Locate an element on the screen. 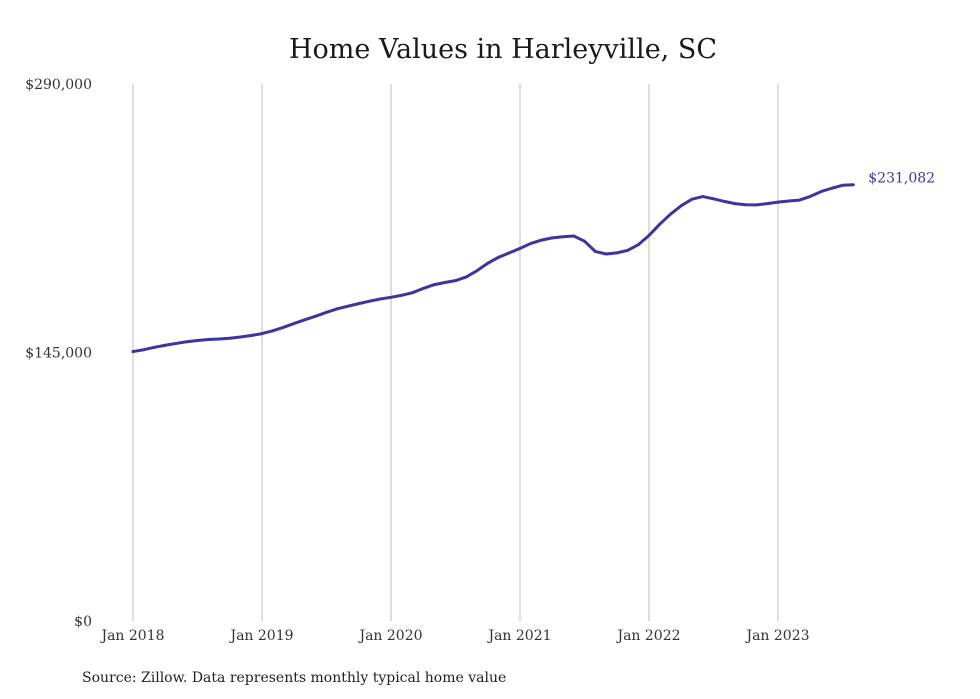 Image resolution: width=980 pixels, height=699 pixels. x-tick-label: Jan 2021 is located at coordinates (518, 636).